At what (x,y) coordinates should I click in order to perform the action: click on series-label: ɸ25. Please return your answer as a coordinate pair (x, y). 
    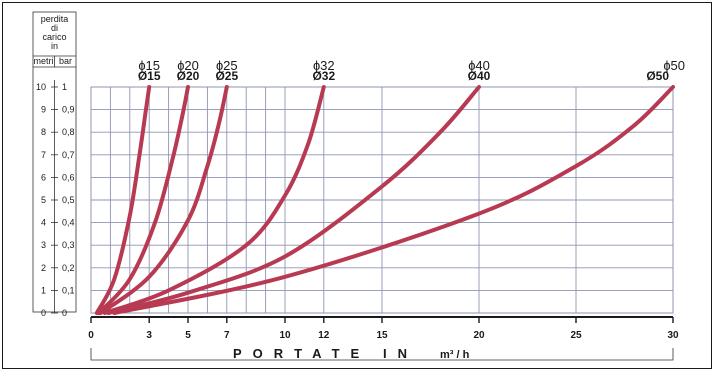
    Looking at the image, I should click on (227, 65).